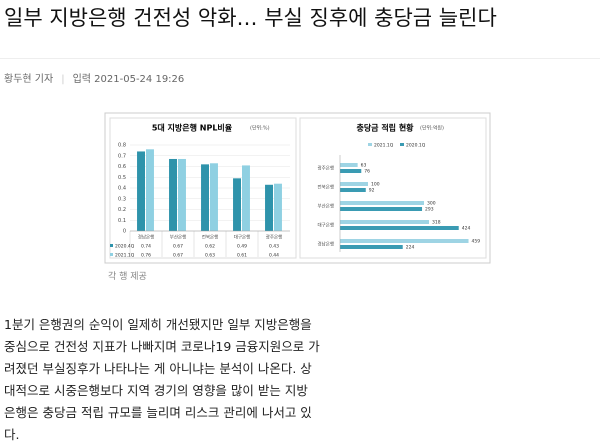 This screenshot has width=600, height=446. I want to click on data-label: 92, so click(372, 191).